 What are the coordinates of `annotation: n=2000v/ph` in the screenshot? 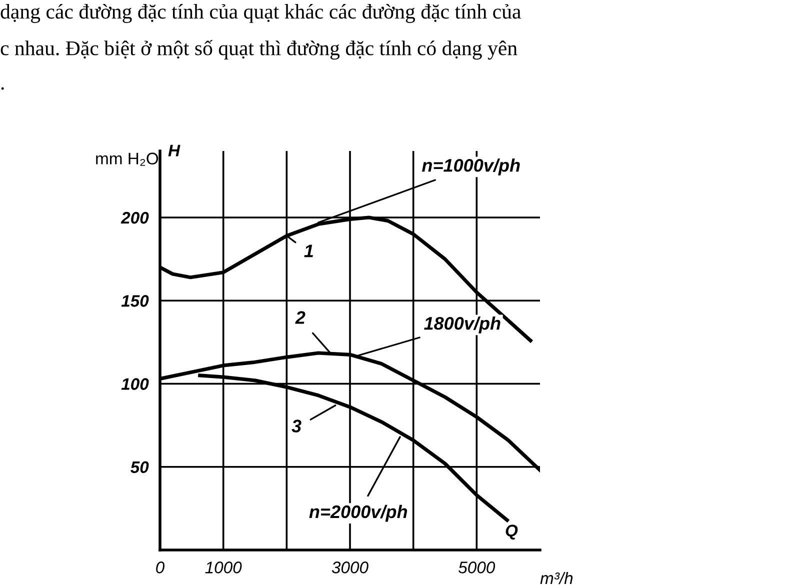 It's located at (358, 513).